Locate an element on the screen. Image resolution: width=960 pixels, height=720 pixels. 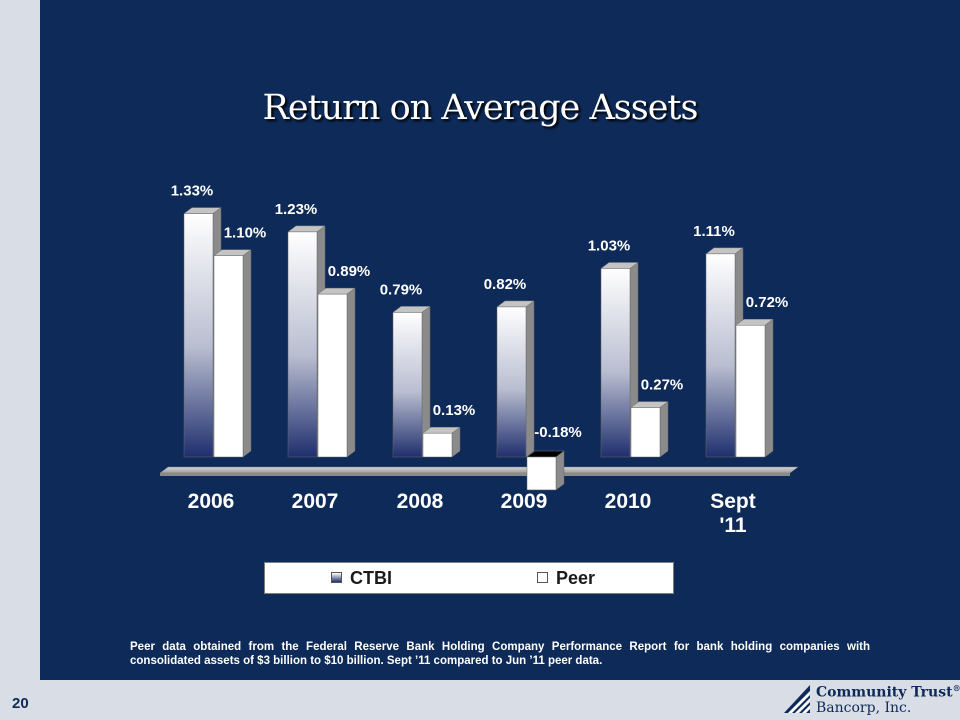
legend-item-ctbi: CTBI is located at coordinates (361, 578).